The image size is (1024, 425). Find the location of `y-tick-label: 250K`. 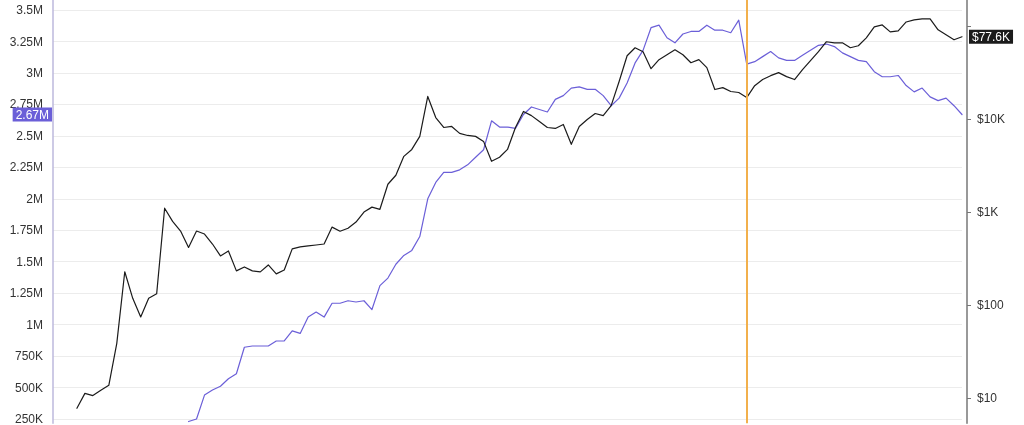

y-tick-label: 250K is located at coordinates (28, 418).